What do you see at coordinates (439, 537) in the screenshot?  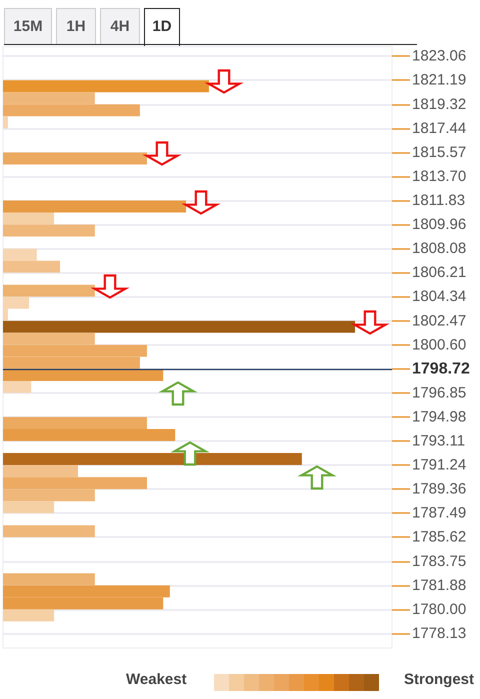 I see `y-tick-label: 1785.62` at bounding box center [439, 537].